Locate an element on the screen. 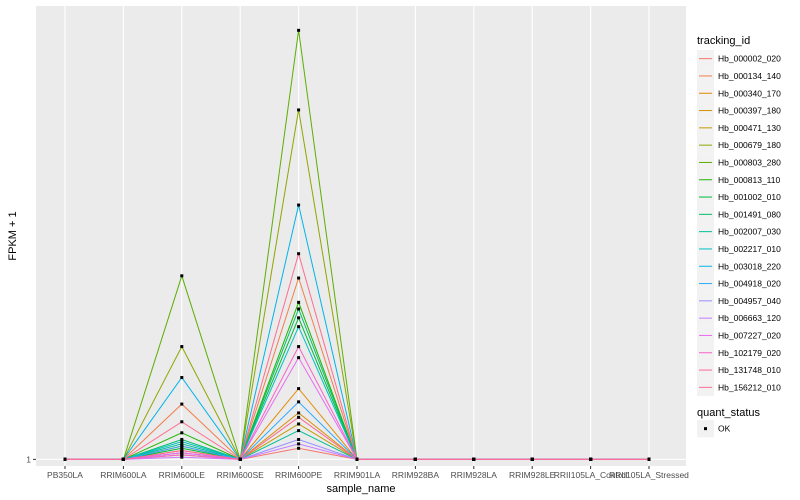 This screenshot has height=500, width=800. legend-title: tracking_id is located at coordinates (723, 41).